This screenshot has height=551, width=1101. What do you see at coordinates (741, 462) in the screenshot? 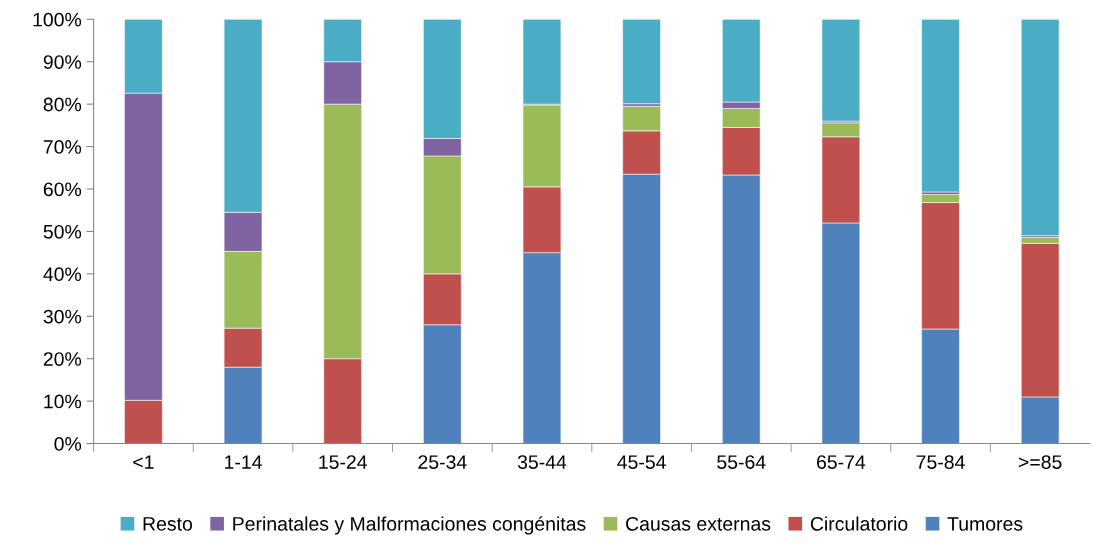
I see `x-tick-label: 55-64` at bounding box center [741, 462].